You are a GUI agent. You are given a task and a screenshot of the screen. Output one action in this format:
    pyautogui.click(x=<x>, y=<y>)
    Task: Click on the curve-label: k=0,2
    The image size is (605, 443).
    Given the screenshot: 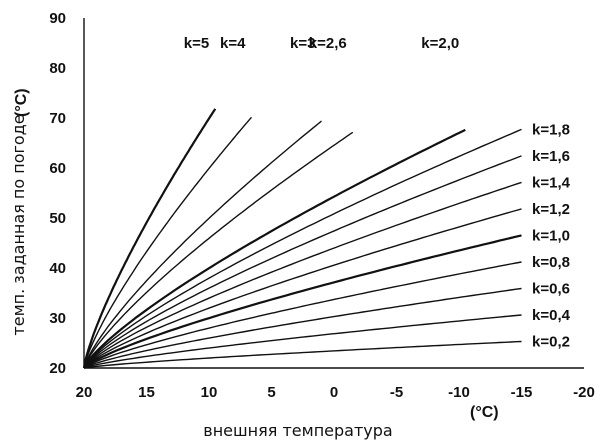 What is the action you would take?
    pyautogui.click(x=551, y=341)
    